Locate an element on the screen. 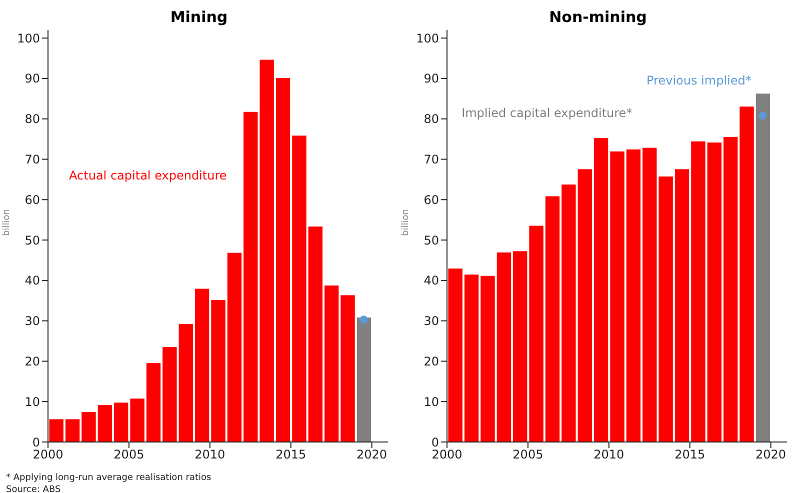 The image size is (797, 493). chart-title: Mining is located at coordinates (199, 17).